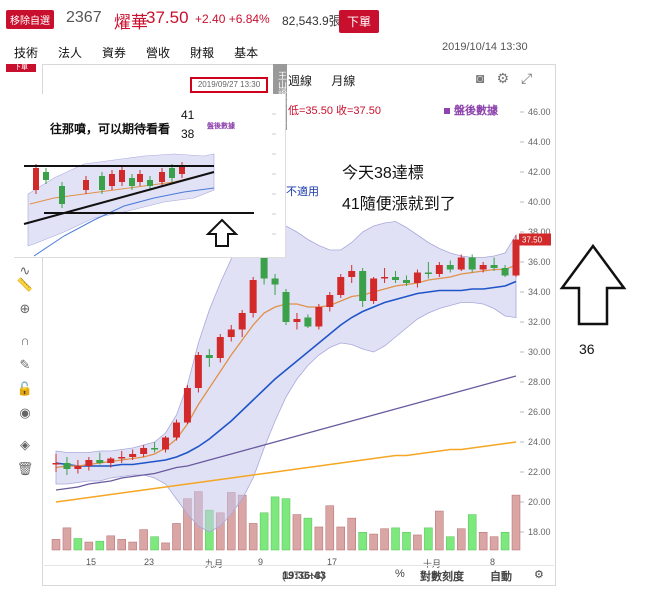 The width and height of the screenshot is (650, 600). Describe the element at coordinates (539, 532) in the screenshot. I see `y-tick-label: 18.00` at that location.